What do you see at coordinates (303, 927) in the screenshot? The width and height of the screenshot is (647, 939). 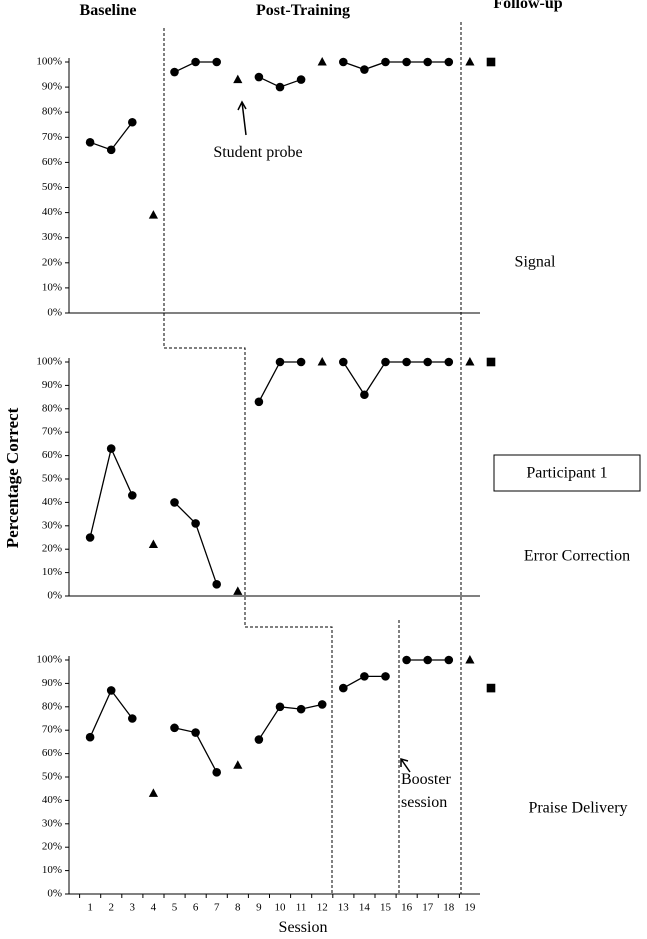 I see `x-axis-label: Session` at bounding box center [303, 927].